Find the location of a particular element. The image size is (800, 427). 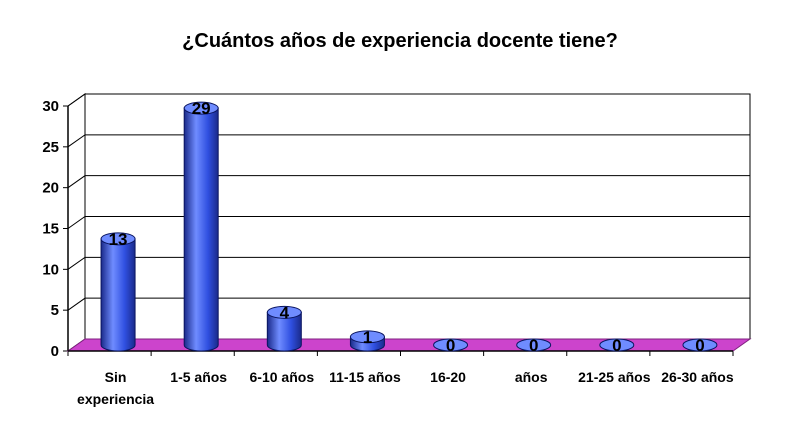

data-label: 4 is located at coordinates (285, 312).